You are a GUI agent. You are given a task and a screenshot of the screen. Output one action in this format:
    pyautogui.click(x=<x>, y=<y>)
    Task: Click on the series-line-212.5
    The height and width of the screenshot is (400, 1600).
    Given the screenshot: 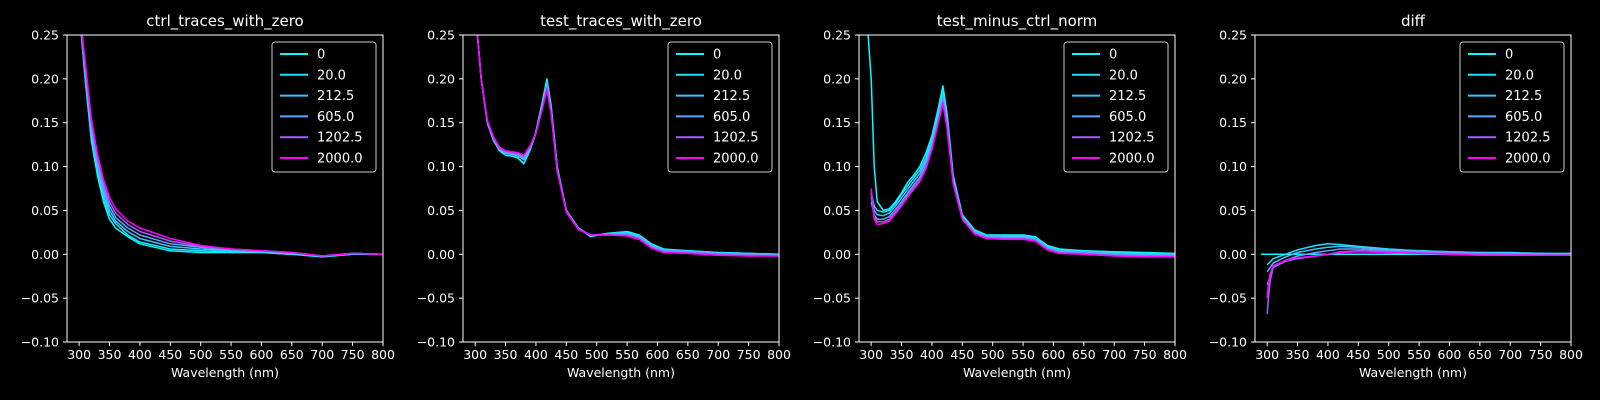 What is the action you would take?
    pyautogui.click(x=1418, y=259)
    